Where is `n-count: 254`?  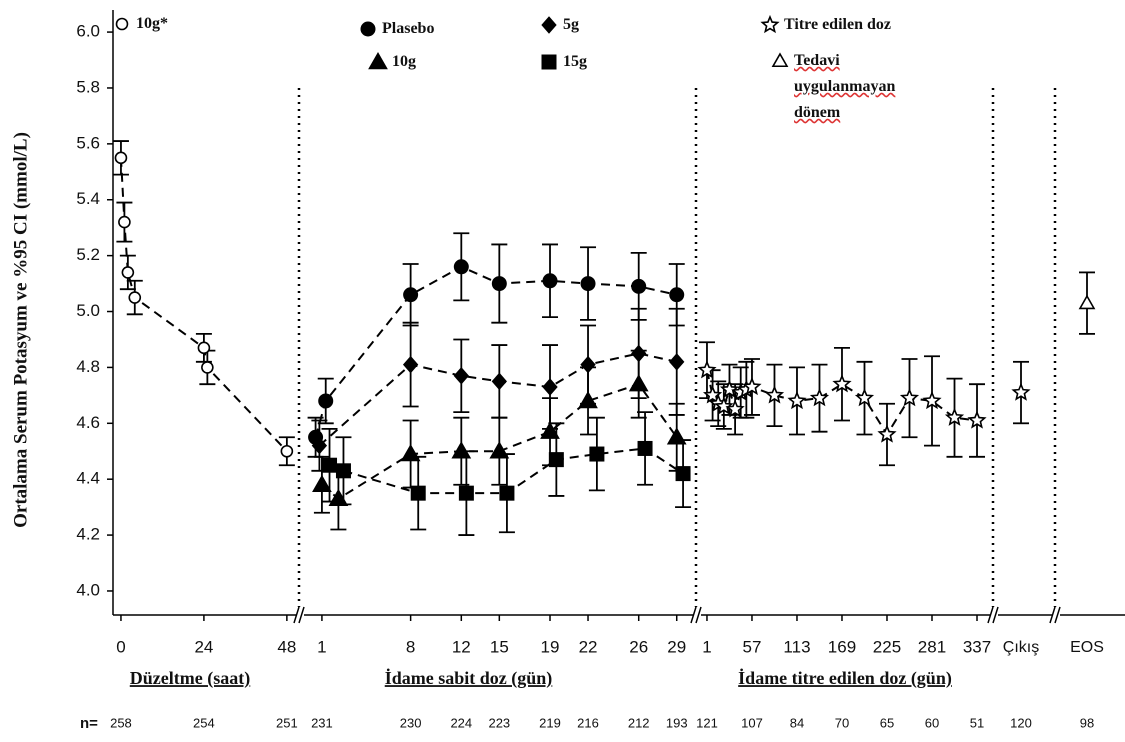 n-count: 254 is located at coordinates (204, 722).